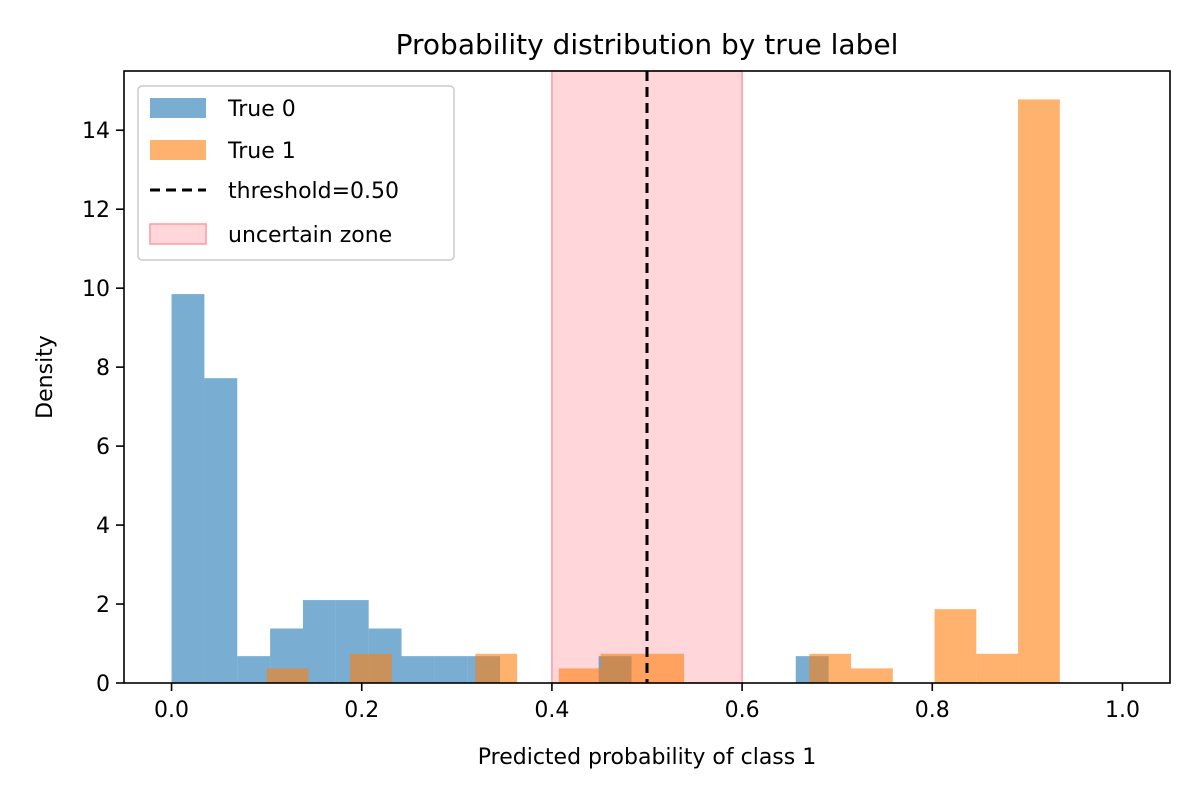  I want to click on x-tick-label: 0.8, so click(932, 710).